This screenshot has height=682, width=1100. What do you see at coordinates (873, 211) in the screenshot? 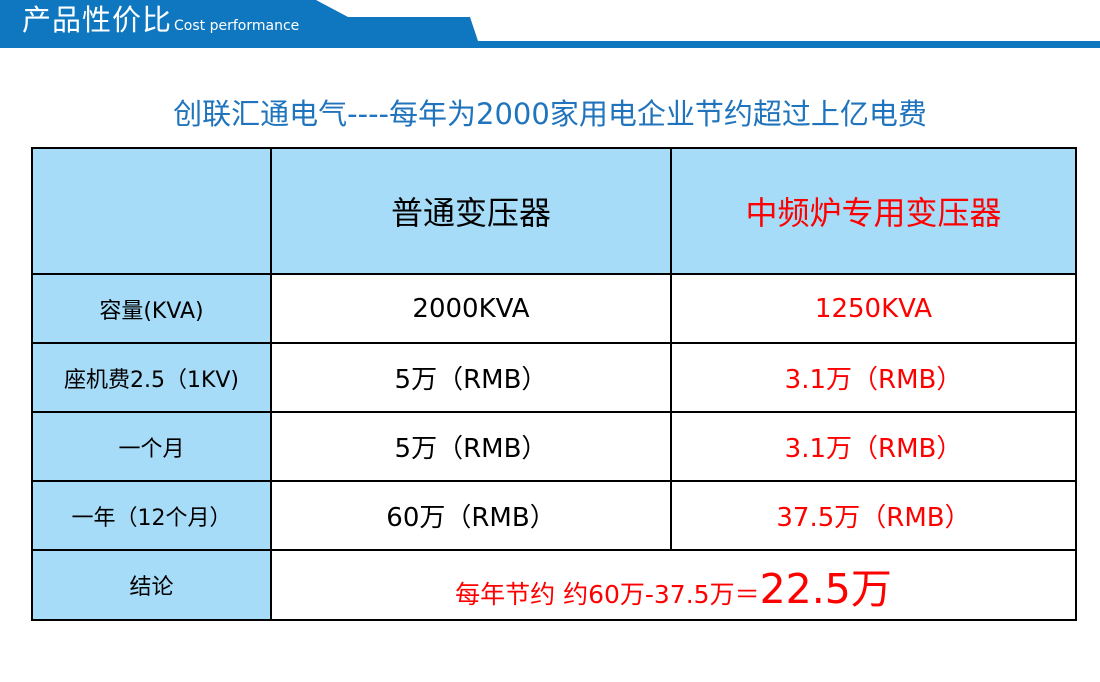
I see `table-header-special-transformer: 中频炉专用变压器` at bounding box center [873, 211].